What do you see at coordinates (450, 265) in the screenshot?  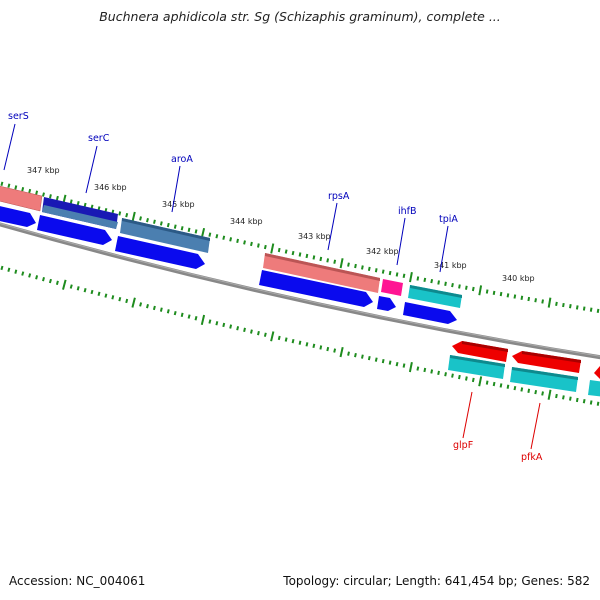 I see `kbp-label-341: 341 kbp` at bounding box center [450, 265].